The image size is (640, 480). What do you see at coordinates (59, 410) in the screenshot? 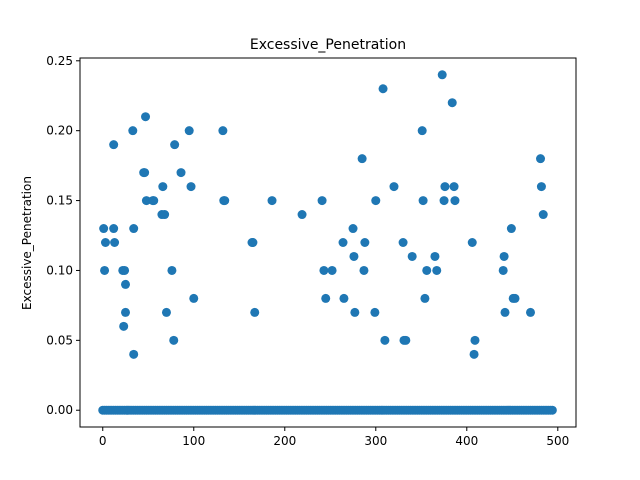
I see `y-tick-label: 0.00` at bounding box center [59, 410].